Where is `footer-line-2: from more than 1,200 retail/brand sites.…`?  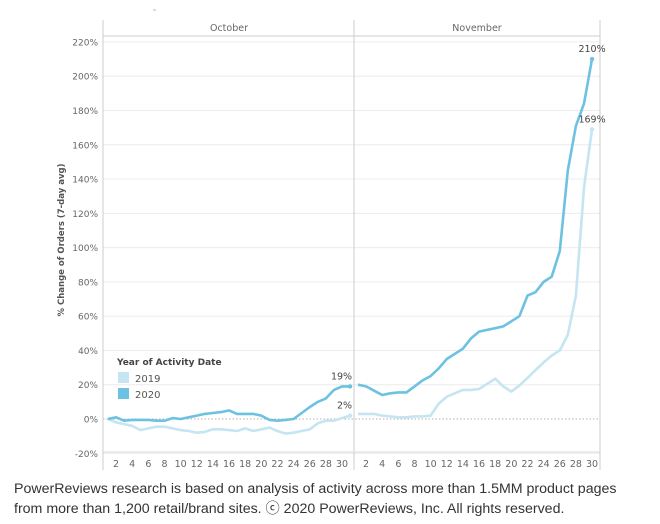 footer-line-2: from more than 1,200 retail/brand sites.… is located at coordinates (289, 509).